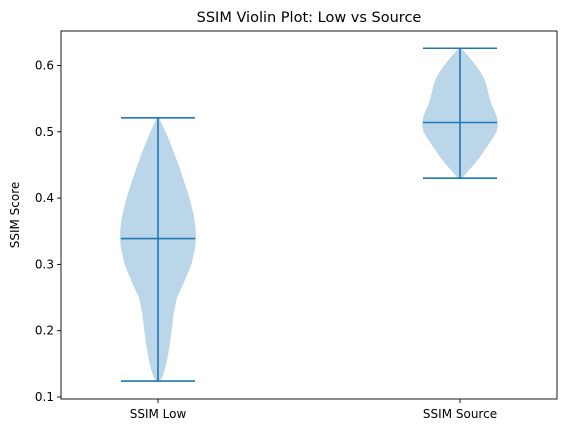 The width and height of the screenshot is (567, 437). I want to click on x-tick-label: SSIM Source, so click(460, 414).